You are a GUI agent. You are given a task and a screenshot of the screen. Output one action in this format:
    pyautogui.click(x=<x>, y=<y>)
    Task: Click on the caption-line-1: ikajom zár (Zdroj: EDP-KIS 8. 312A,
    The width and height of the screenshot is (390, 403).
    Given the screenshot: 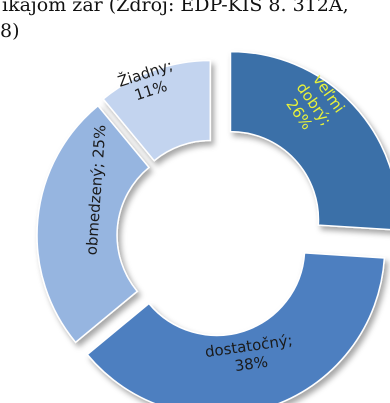 What is the action you would take?
    pyautogui.click(x=175, y=8)
    